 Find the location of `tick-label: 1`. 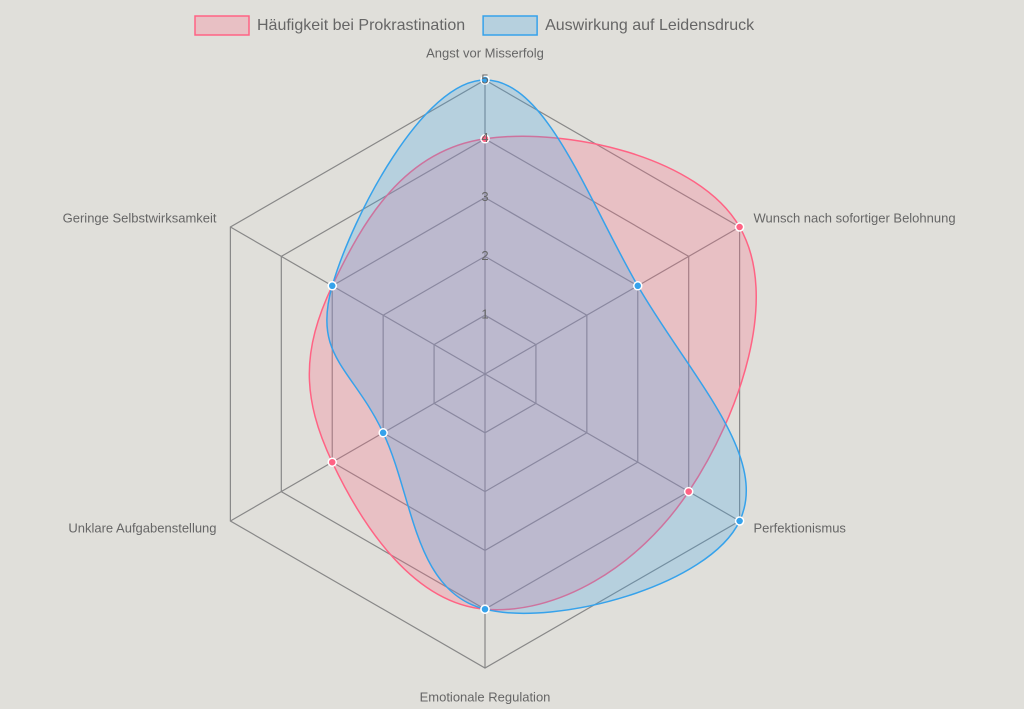

tick-label: 1 is located at coordinates (484, 314).